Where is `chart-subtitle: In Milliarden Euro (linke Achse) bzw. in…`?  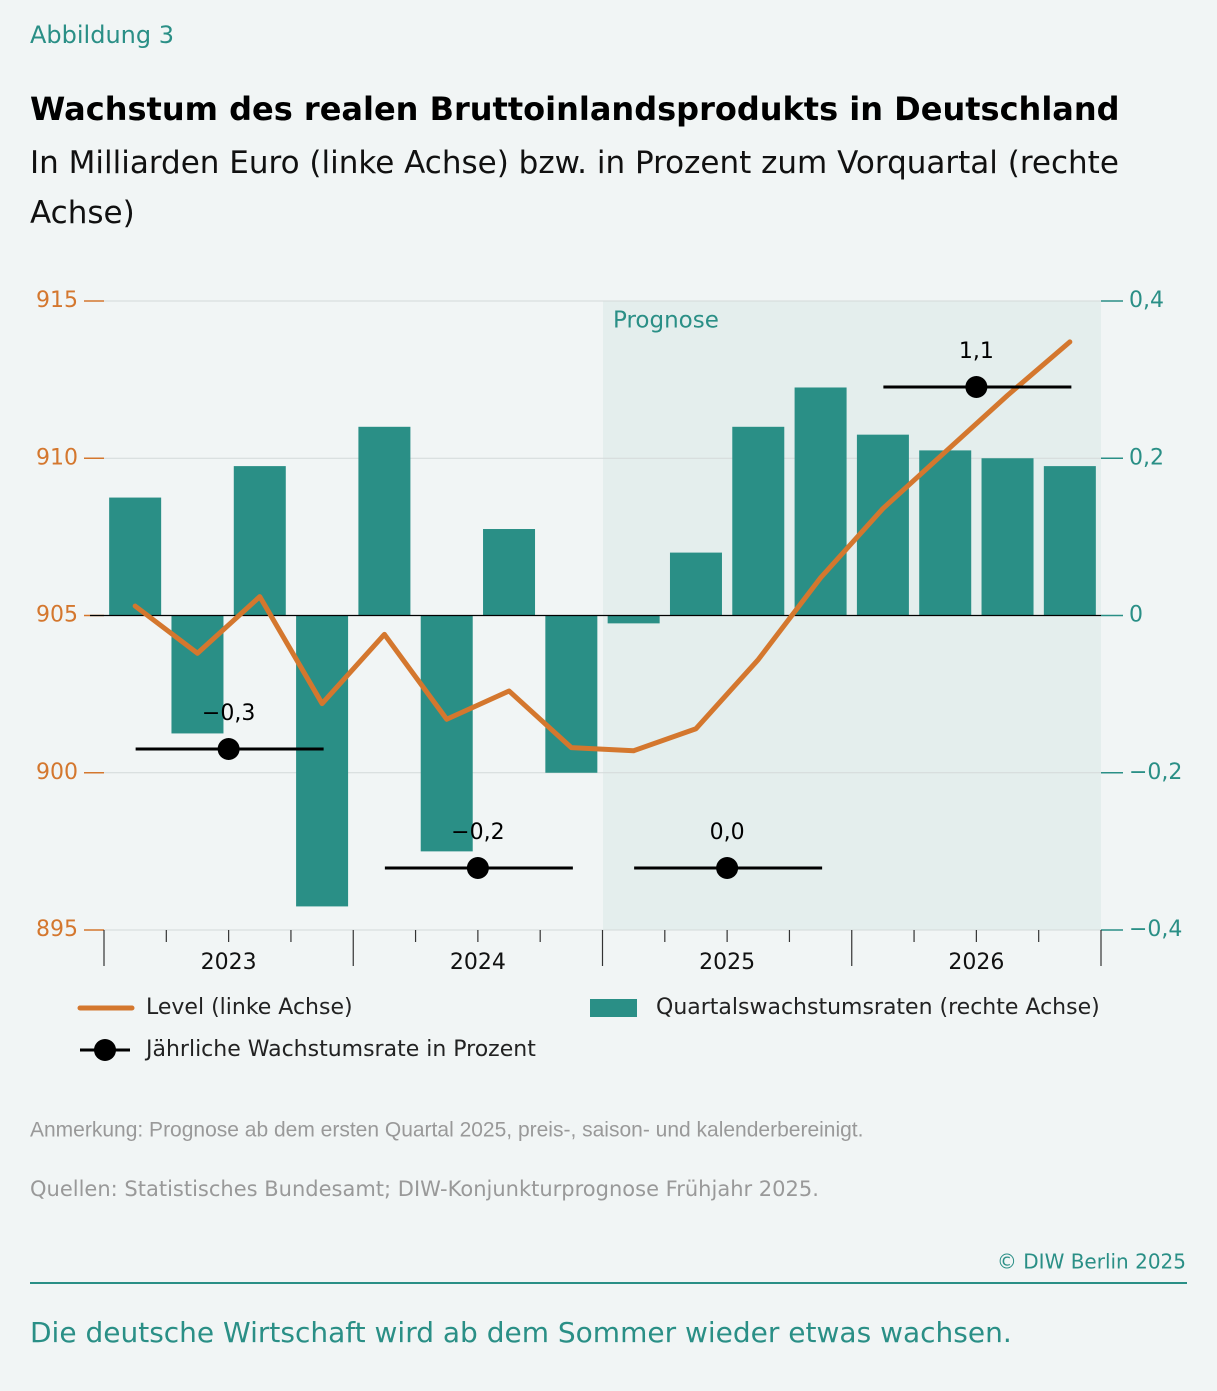
chart-subtitle: In Milliarden Euro (linke Achse) bzw. in… is located at coordinates (574, 188).